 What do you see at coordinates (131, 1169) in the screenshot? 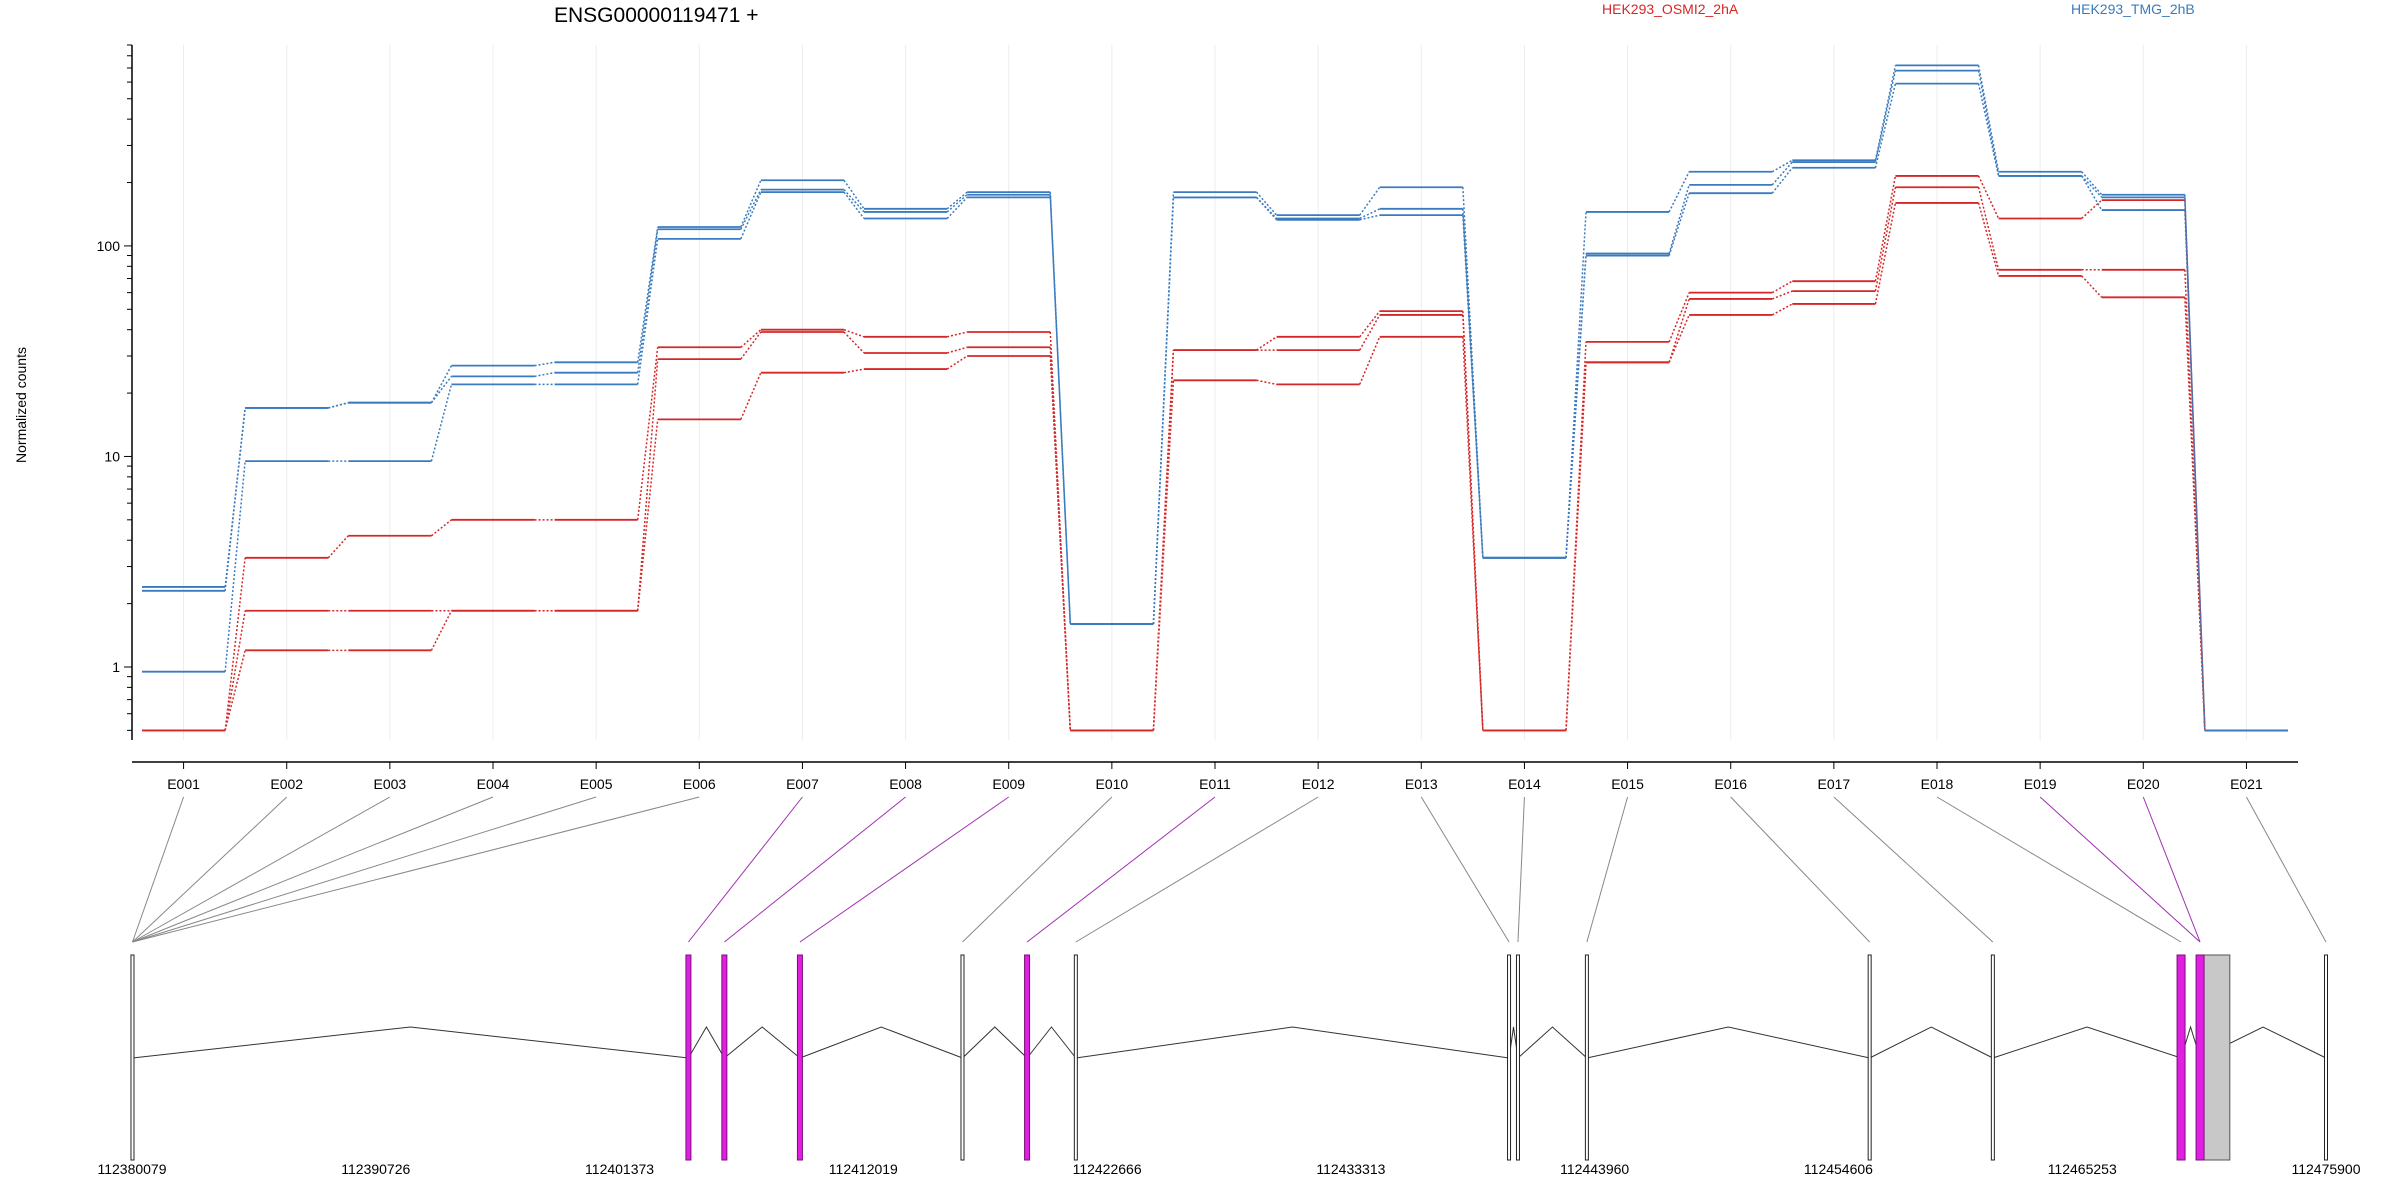
I see `coordinate-label: 112380079` at bounding box center [131, 1169].